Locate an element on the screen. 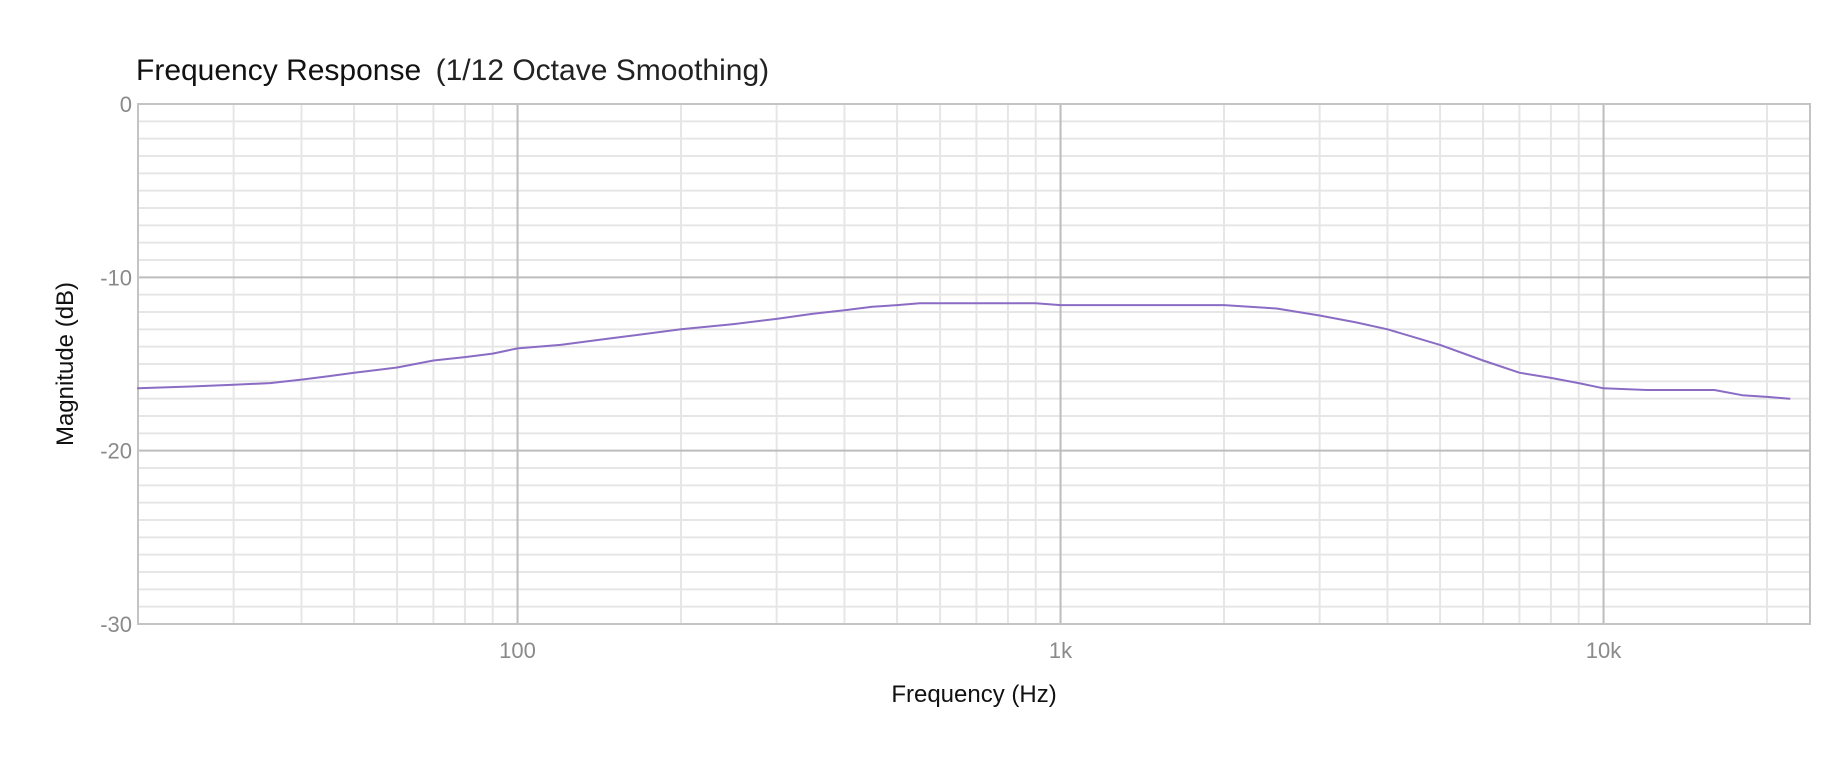 This screenshot has width=1847, height=770. x-tick-label: 1k is located at coordinates (1061, 650).